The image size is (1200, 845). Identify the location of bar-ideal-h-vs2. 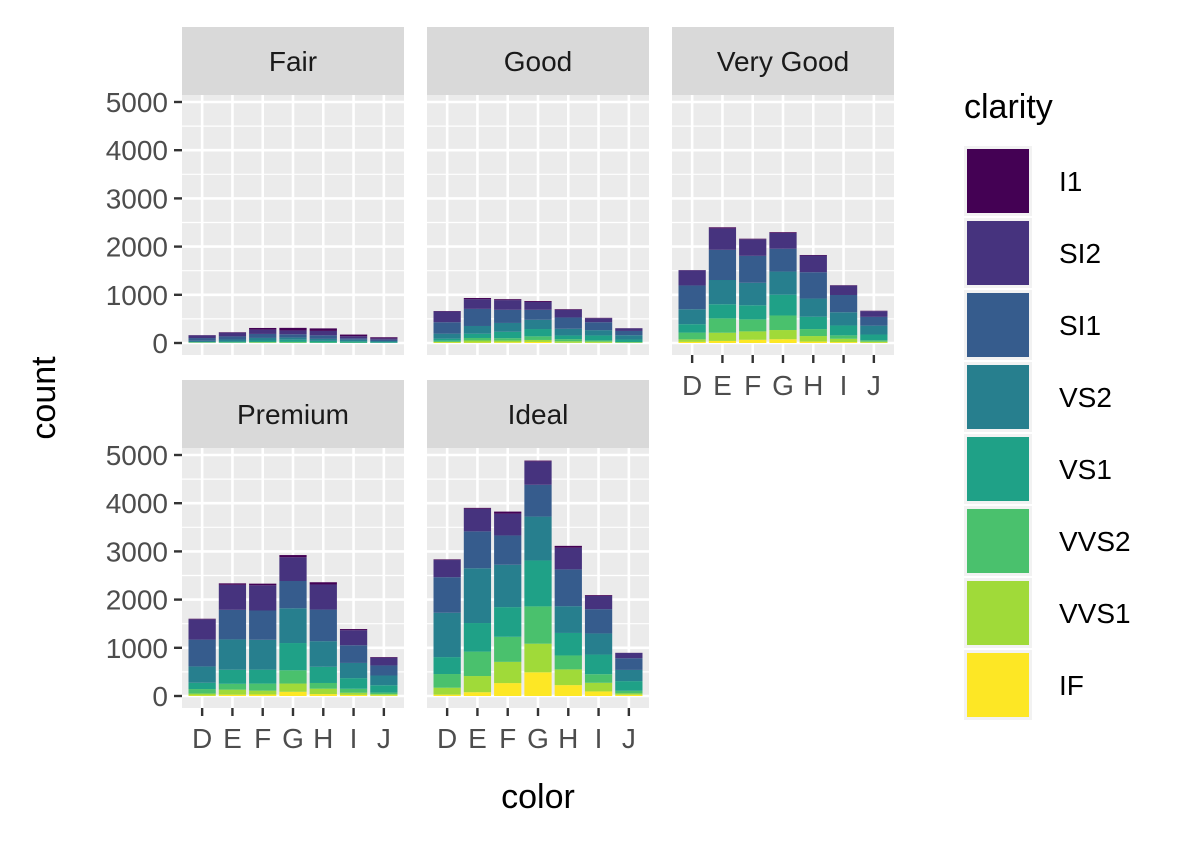
(568, 619).